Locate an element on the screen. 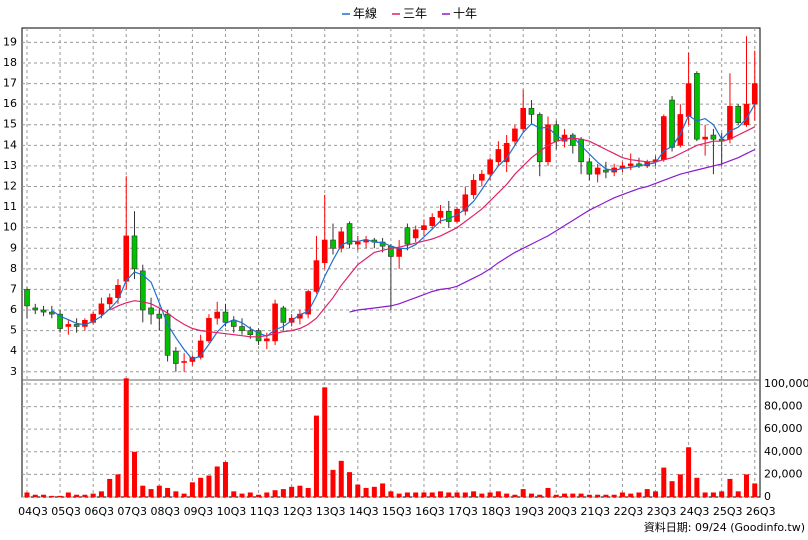 The height and width of the screenshot is (540, 808). x-tick-label: 08Q3 is located at coordinates (165, 511).